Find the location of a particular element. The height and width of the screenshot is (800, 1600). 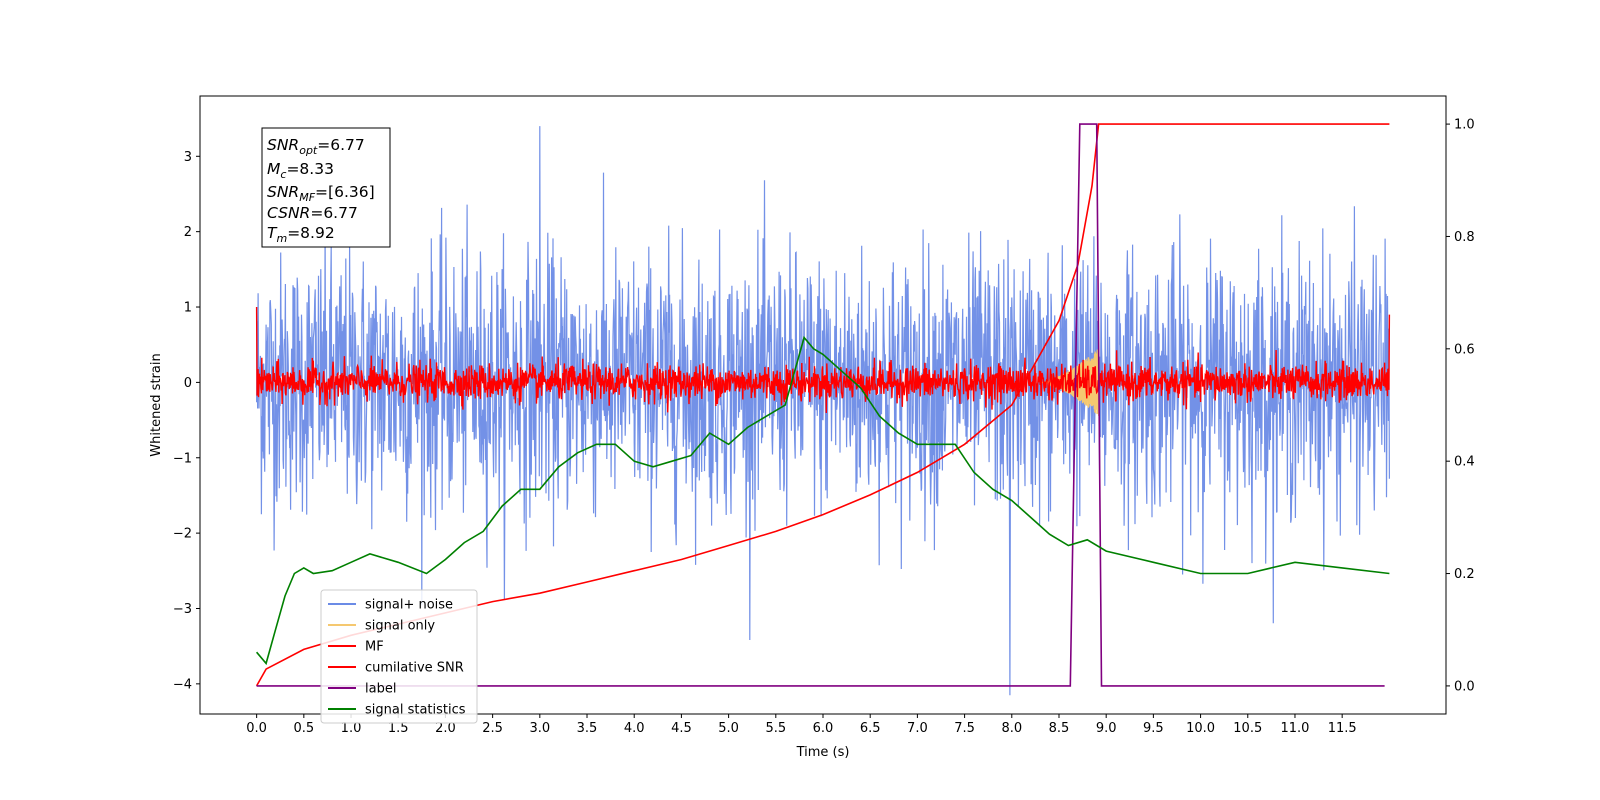

y-tick-label: 2 is located at coordinates (188, 232).